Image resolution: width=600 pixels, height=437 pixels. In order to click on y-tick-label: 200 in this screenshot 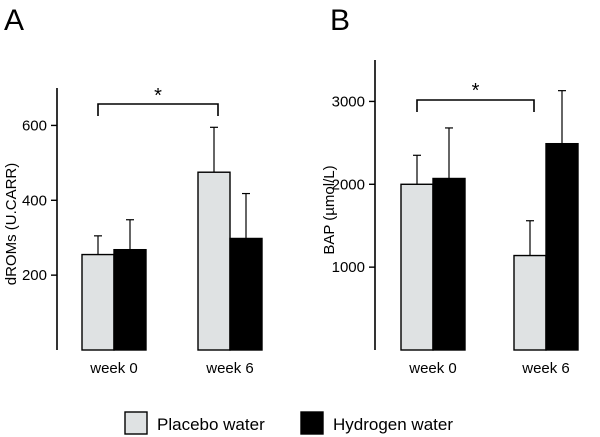, I will do `click(34, 275)`.